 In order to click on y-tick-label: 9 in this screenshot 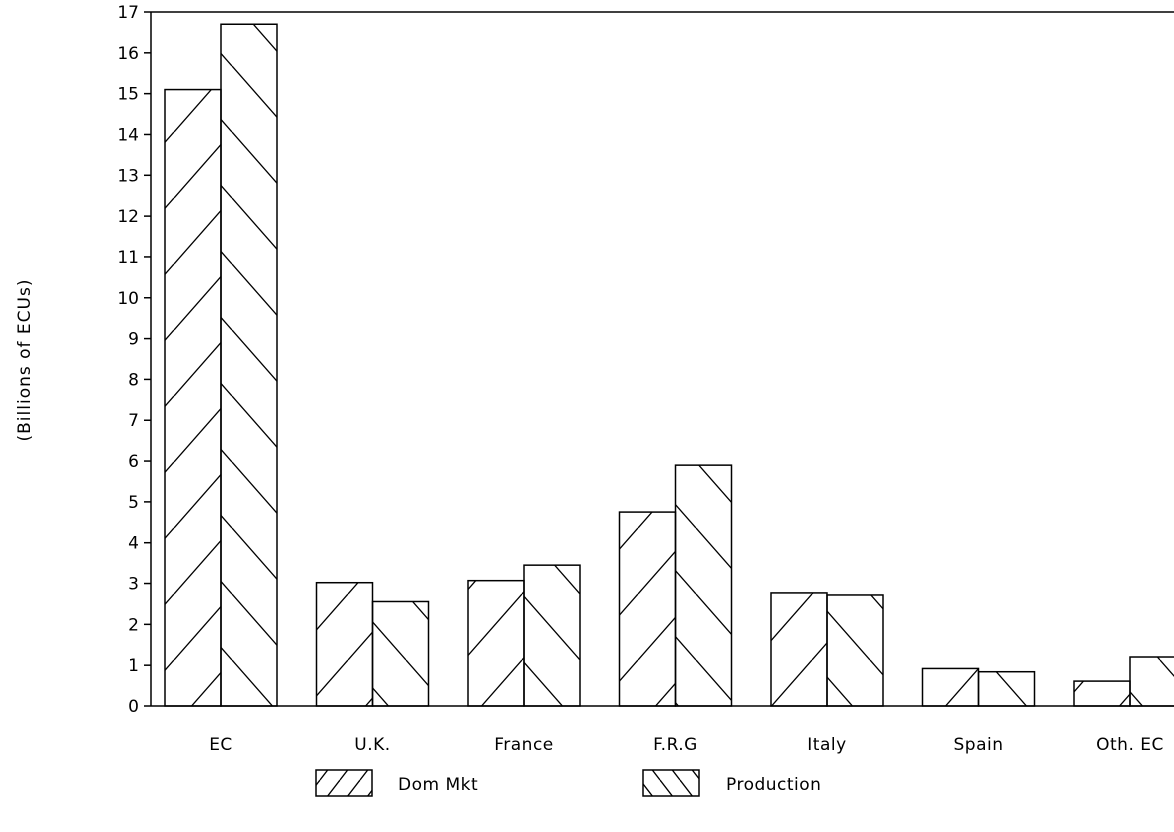, I will do `click(133, 340)`.